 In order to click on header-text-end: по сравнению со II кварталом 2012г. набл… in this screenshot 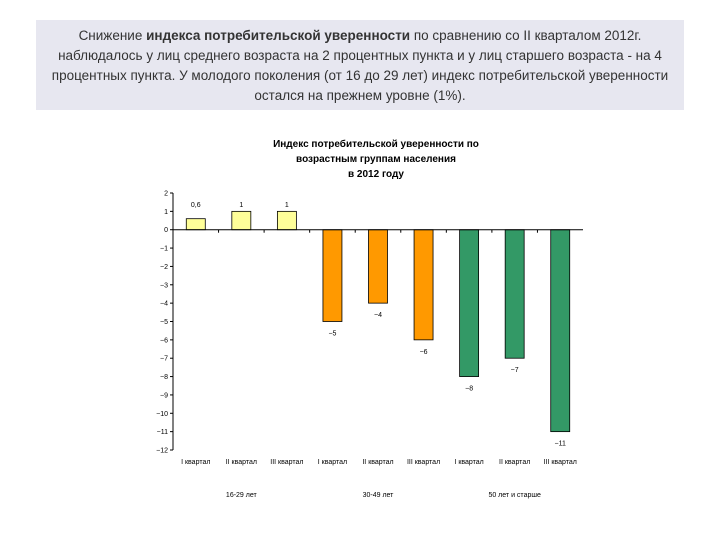, I will do `click(360, 65)`.